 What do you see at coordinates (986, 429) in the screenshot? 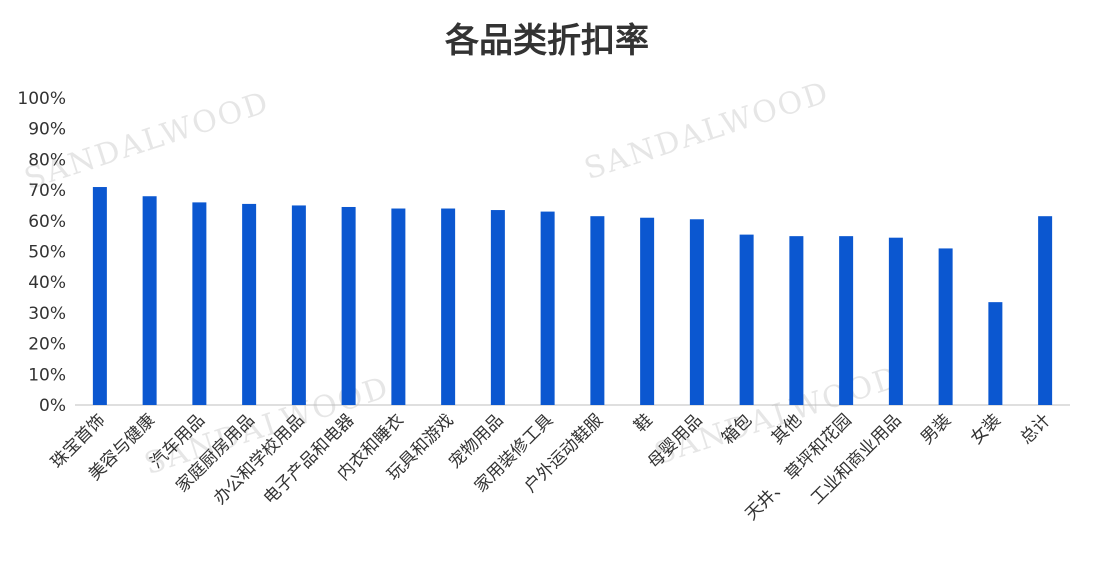
I see `x-category-label: 女装` at bounding box center [986, 429].